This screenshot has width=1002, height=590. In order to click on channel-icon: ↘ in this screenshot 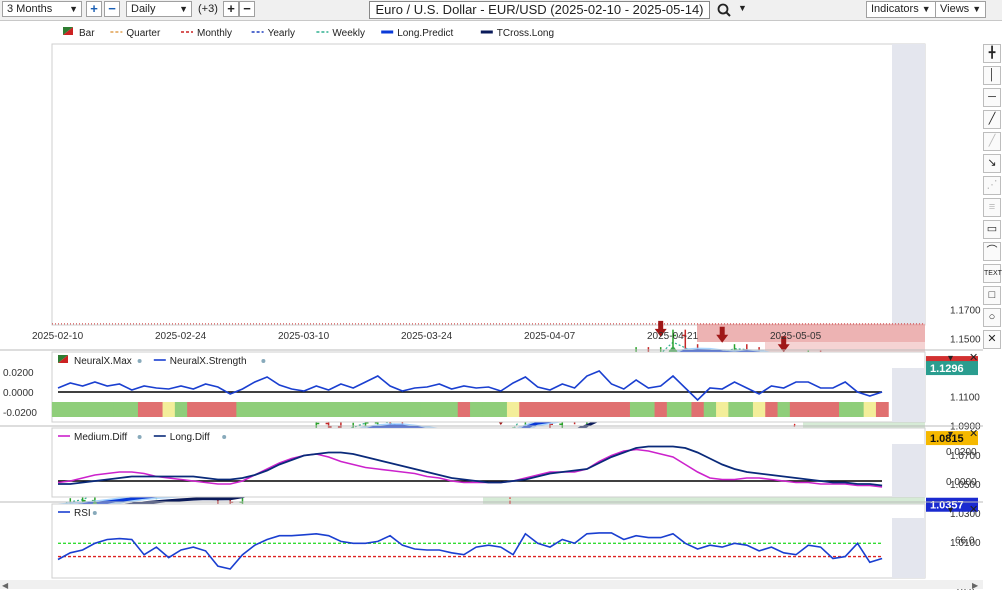, I will do `click(992, 163)`.